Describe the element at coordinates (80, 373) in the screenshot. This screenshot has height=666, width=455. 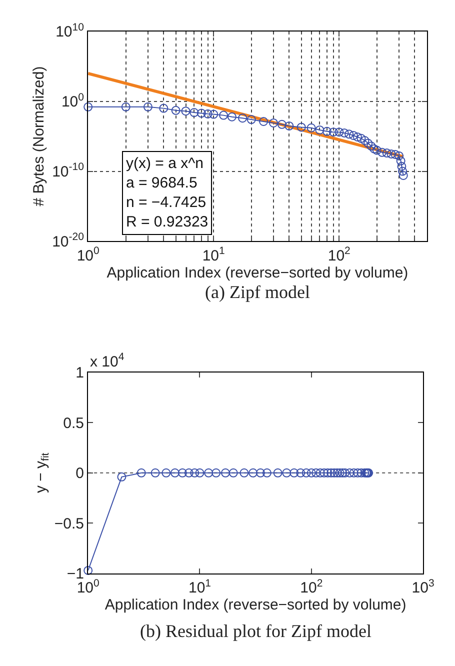
I see `y-tick-label: 1` at that location.